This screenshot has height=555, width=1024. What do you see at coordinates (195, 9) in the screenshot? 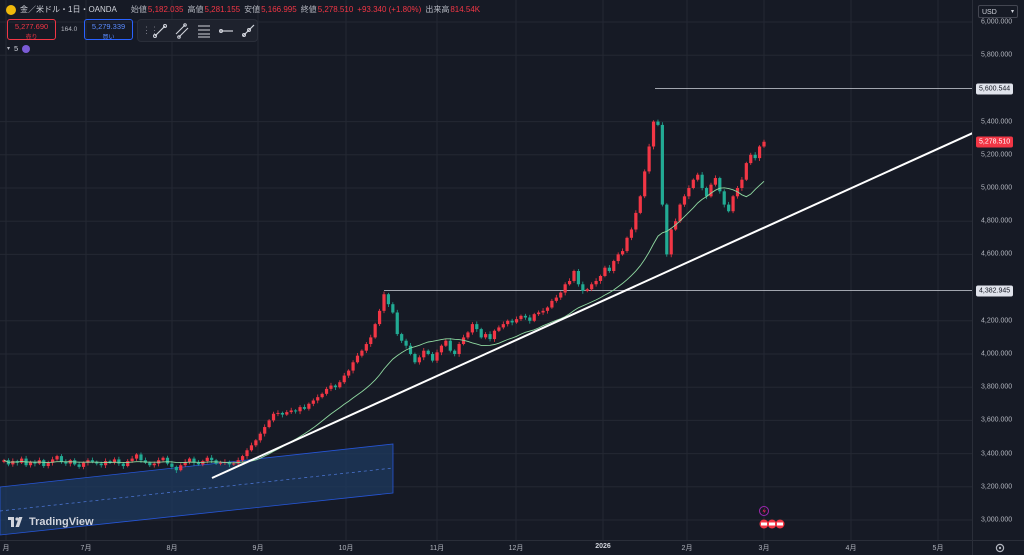
I see `ohlc-label: 高値` at bounding box center [195, 9].